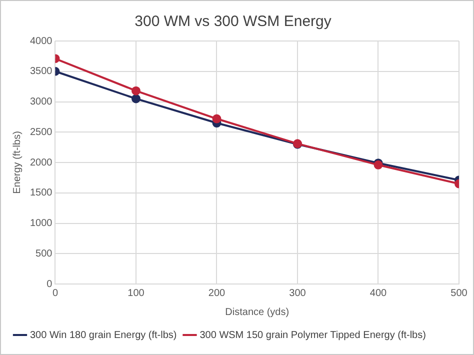 The image size is (474, 355). What do you see at coordinates (41, 193) in the screenshot?
I see `y-tick-label: 1500` at bounding box center [41, 193].